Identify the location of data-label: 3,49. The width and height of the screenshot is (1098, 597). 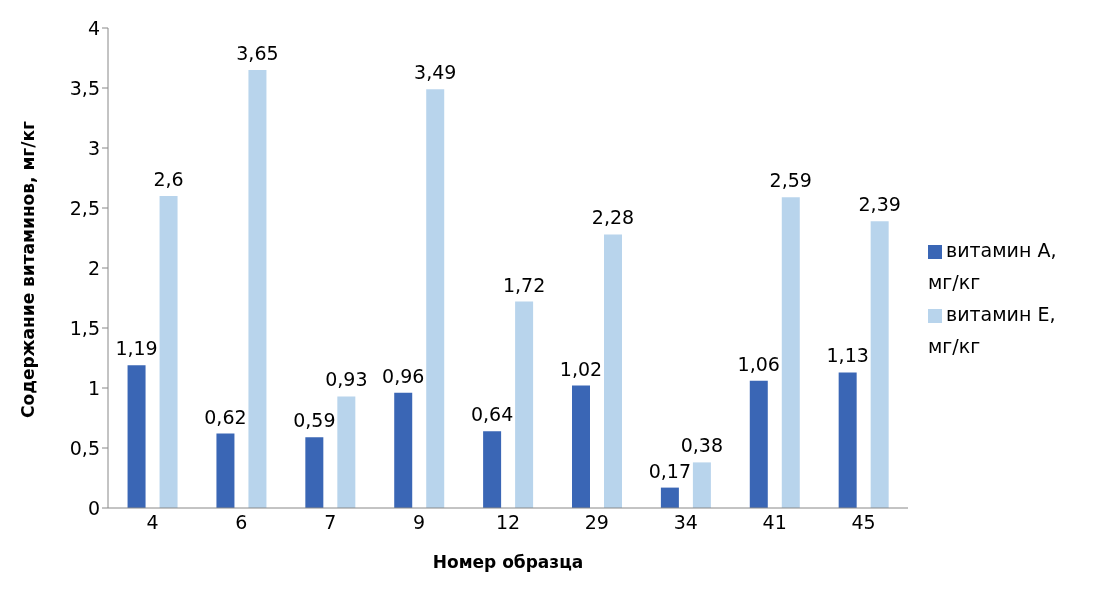
(435, 72).